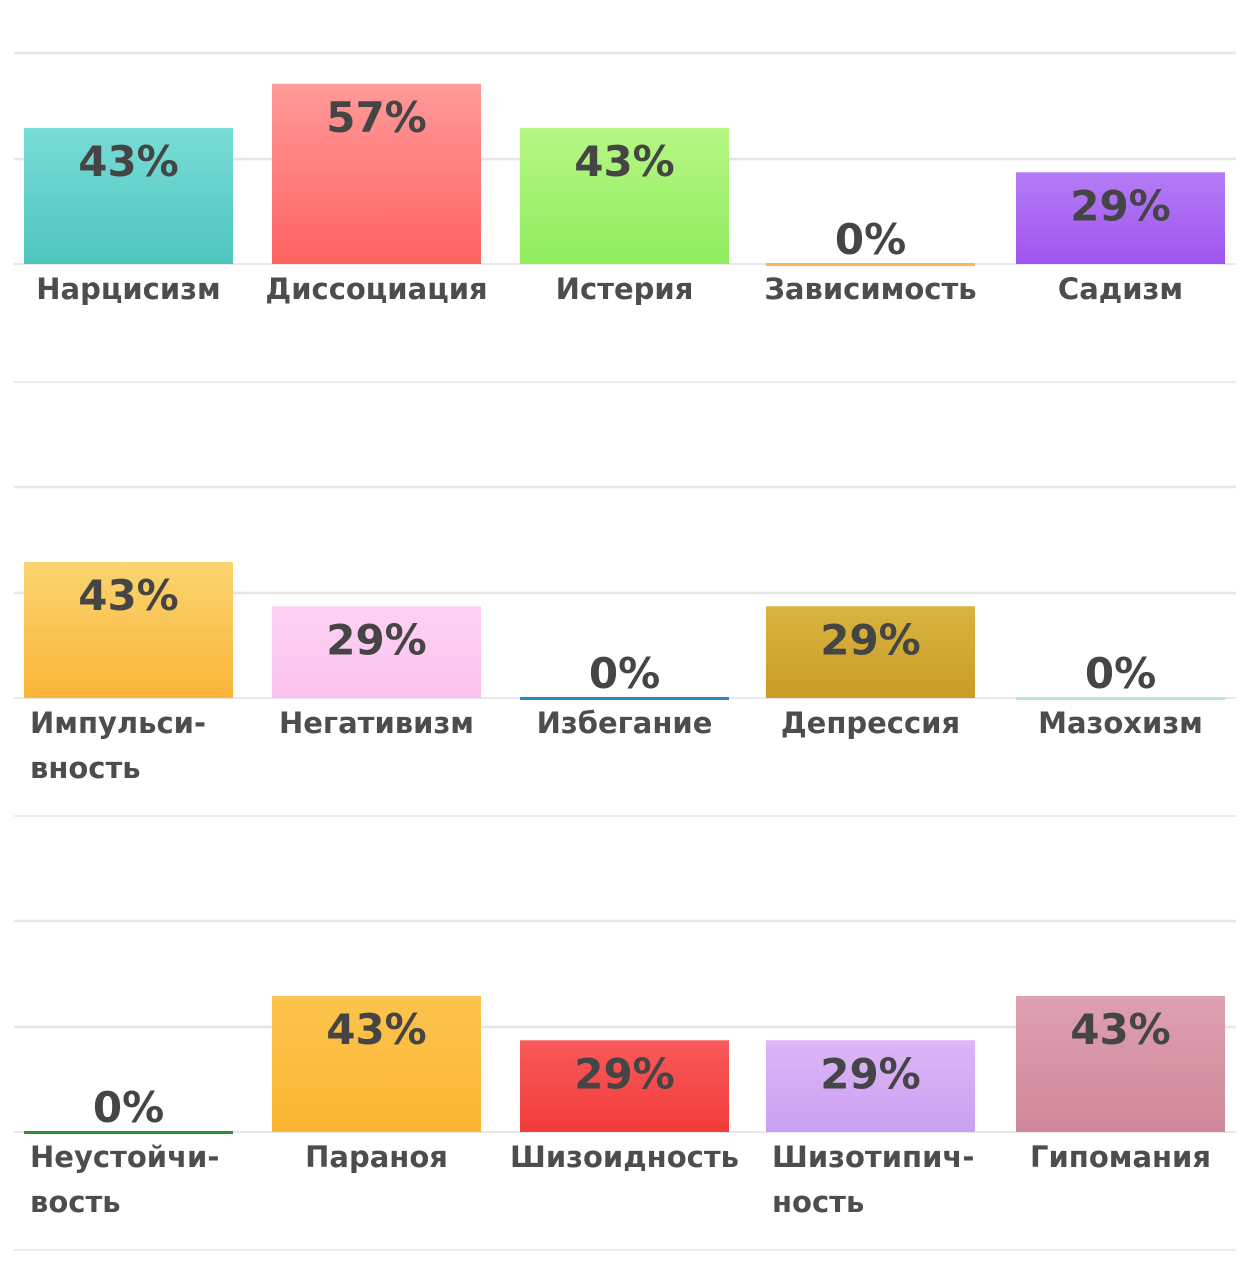 This screenshot has width=1246, height=1284. Describe the element at coordinates (75, 1202) in the screenshot. I see `category-label: вость` at that location.